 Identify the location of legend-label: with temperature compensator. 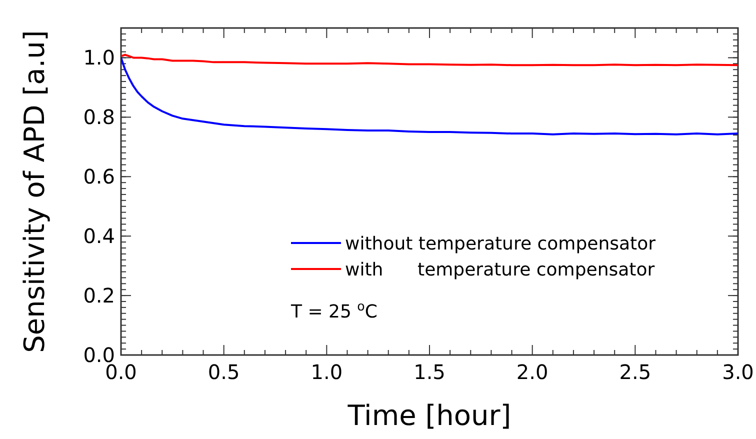
(500, 269).